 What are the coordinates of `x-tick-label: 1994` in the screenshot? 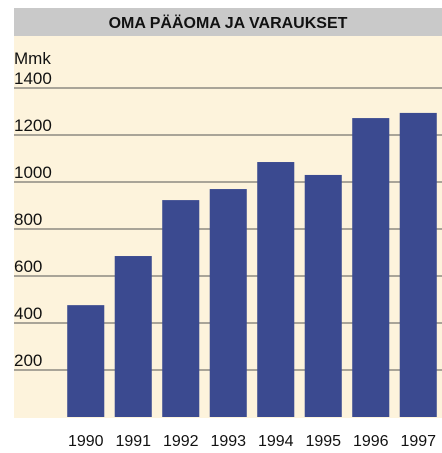 It's located at (276, 441).